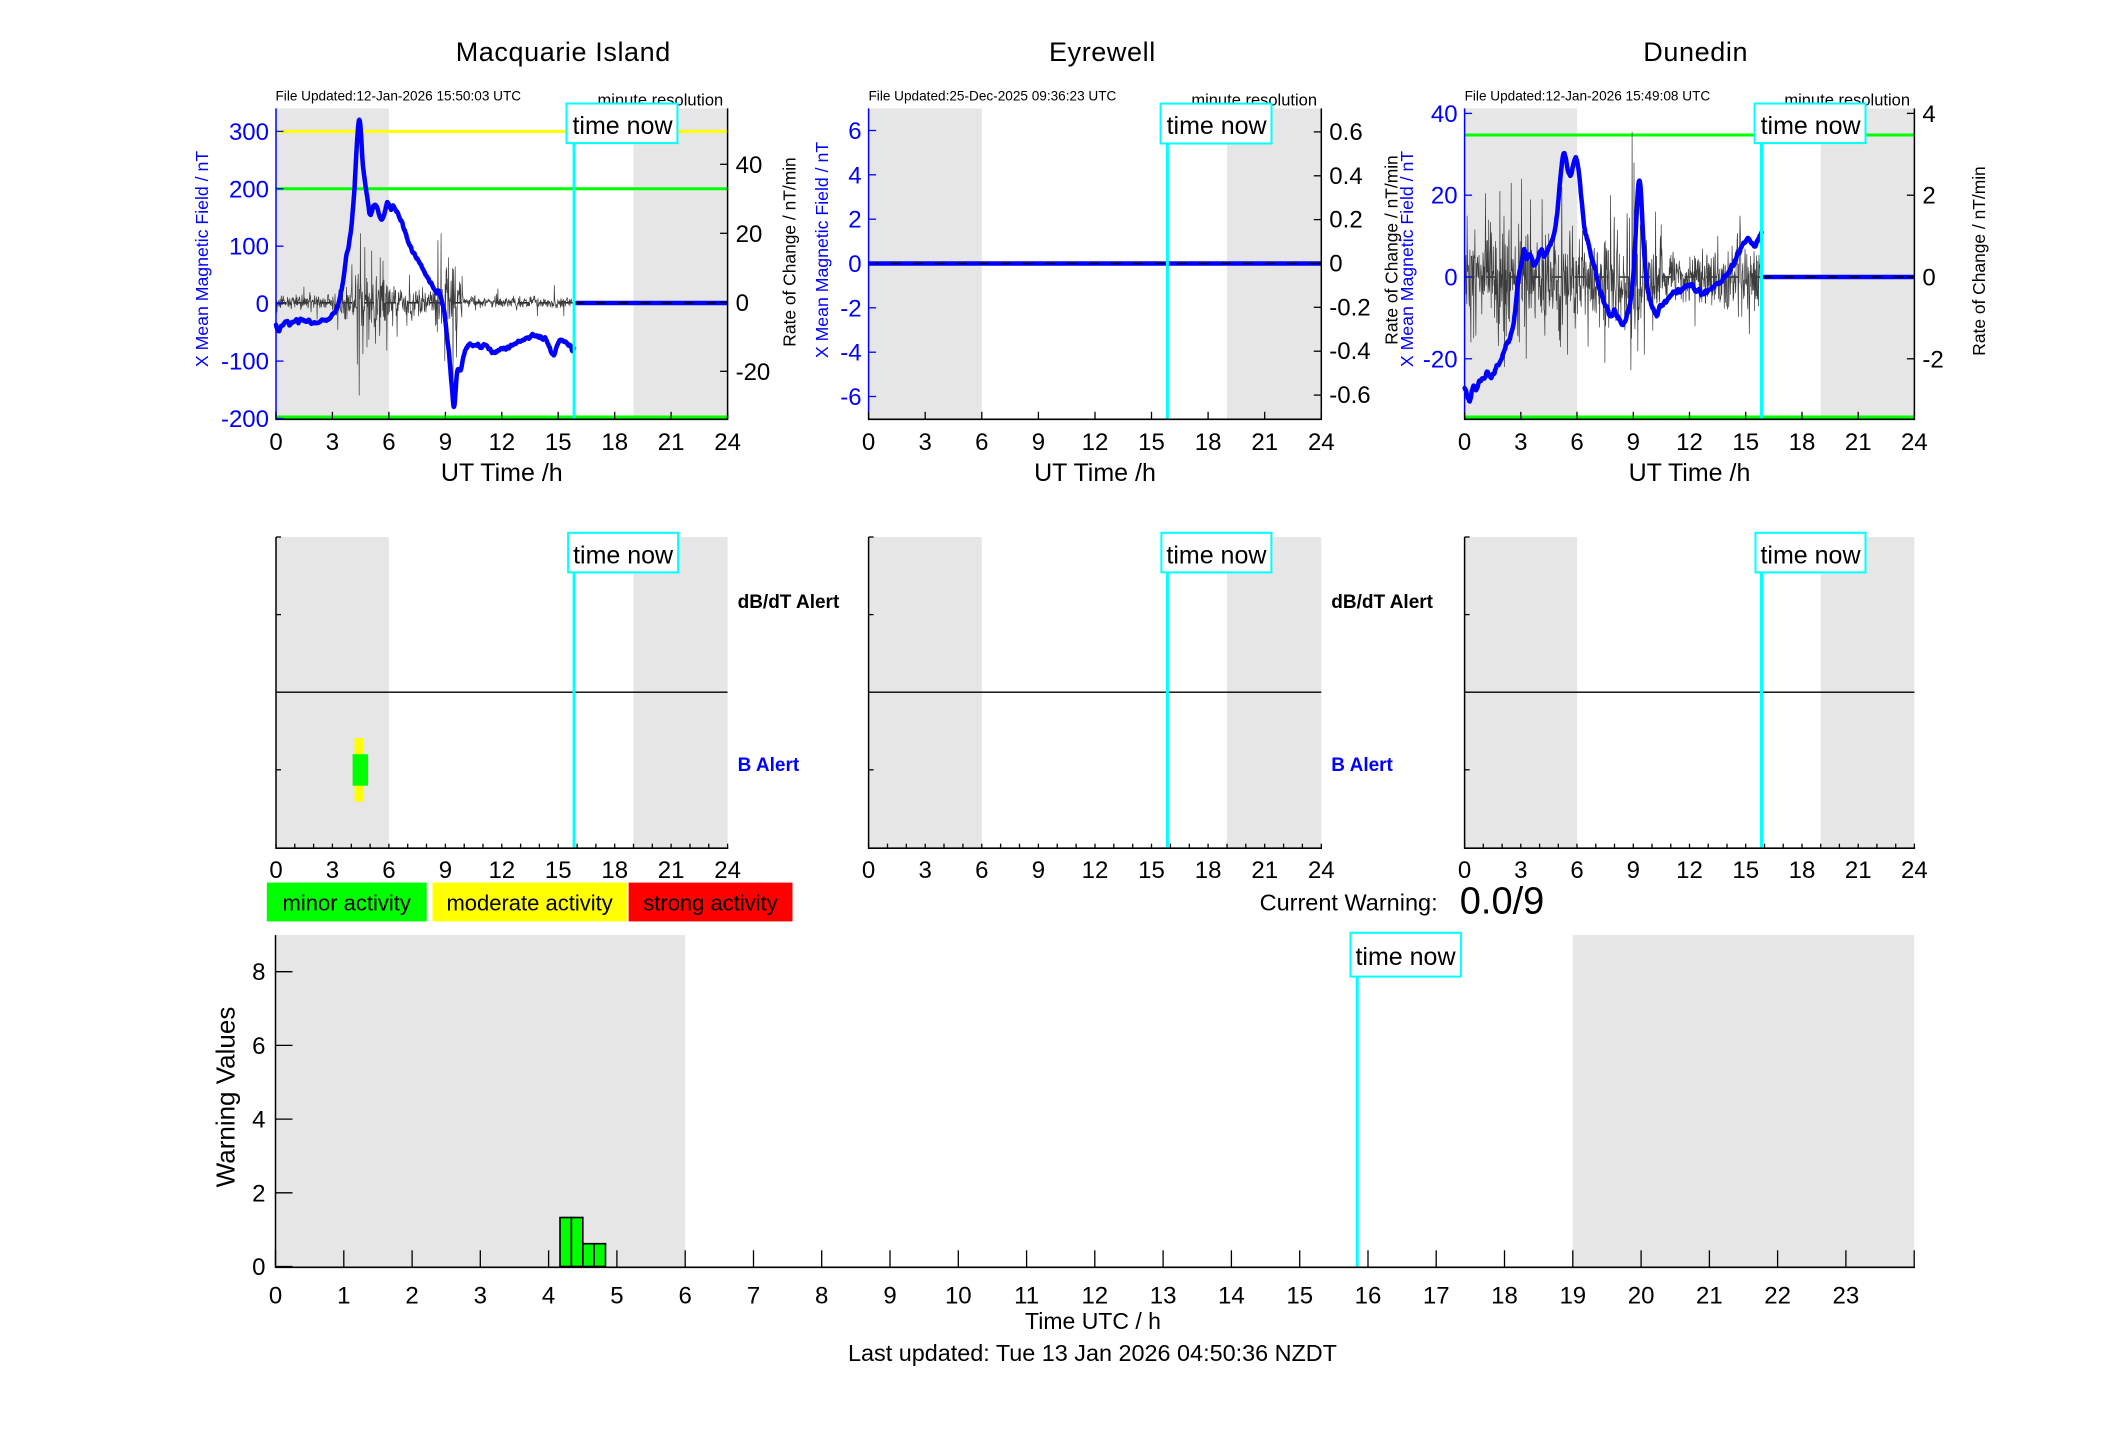 This screenshot has height=1437, width=2117. Describe the element at coordinates (343, 1296) in the screenshot. I see `svg-text: 1` at that location.